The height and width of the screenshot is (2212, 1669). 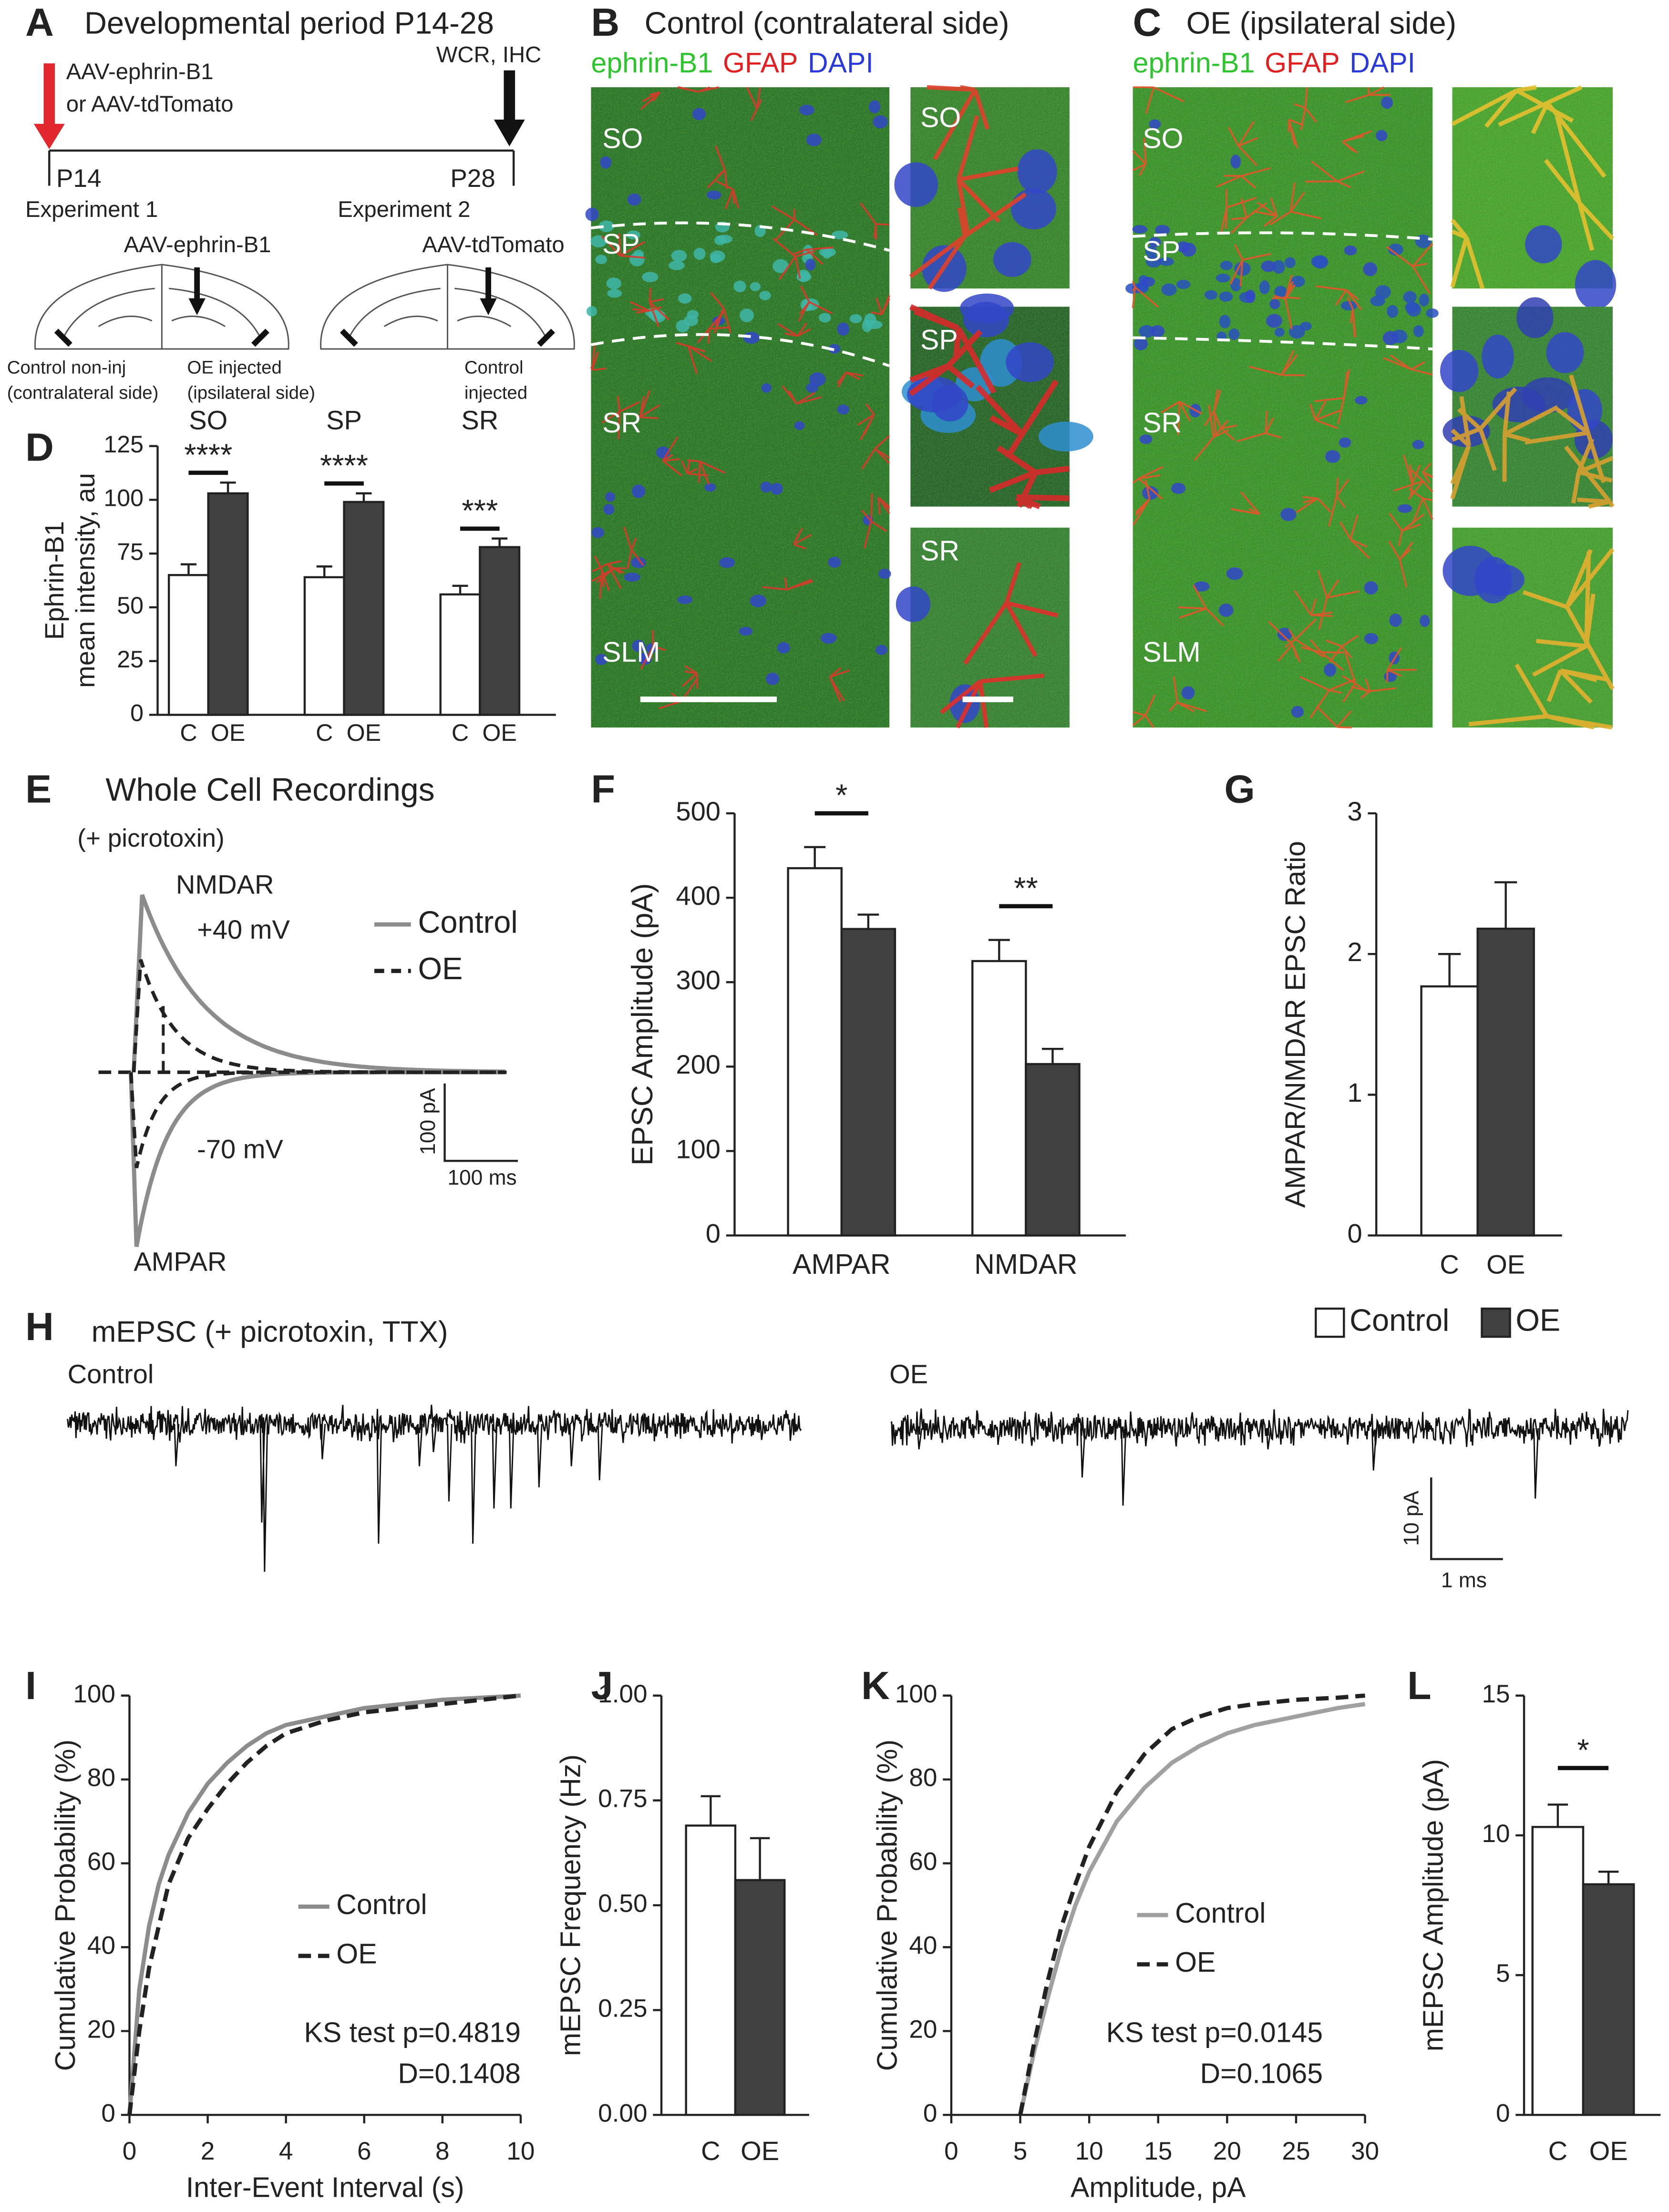 I want to click on x-tick-label: 20, so click(x=1227, y=2151).